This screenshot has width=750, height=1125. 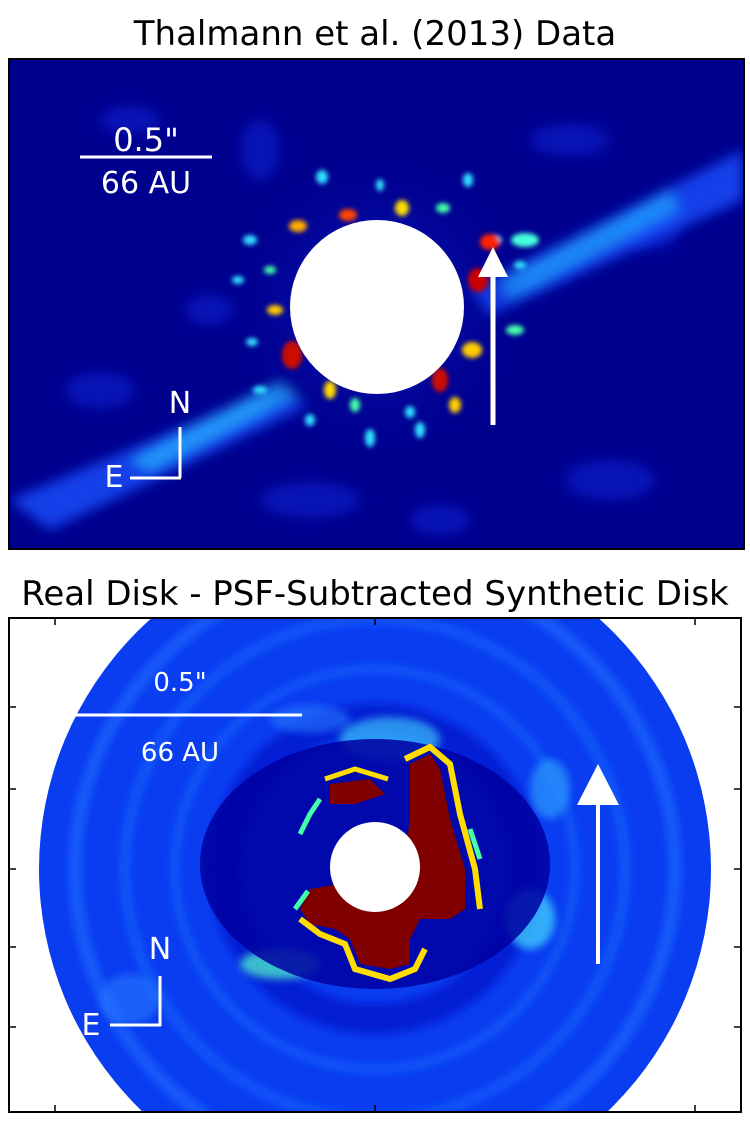 I want to click on residual-structure, so click(x=387, y=863).